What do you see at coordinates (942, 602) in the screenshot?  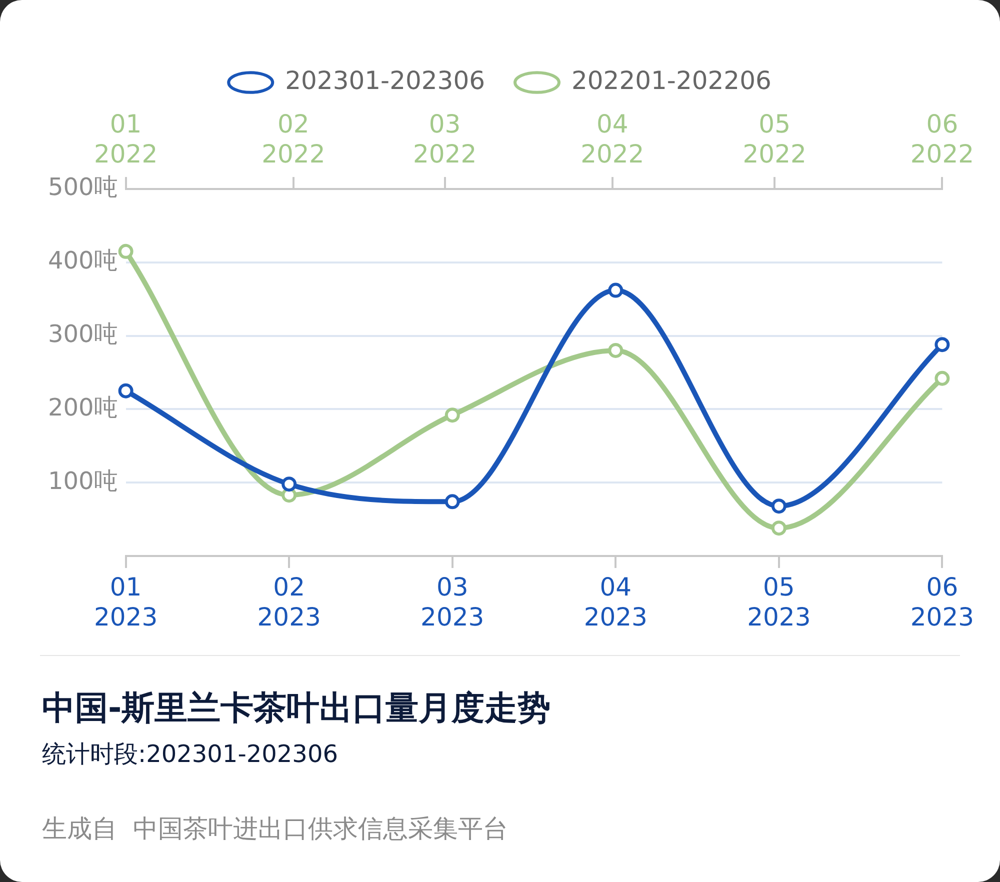 I see `x-tick-label: 06 2023` at bounding box center [942, 602].